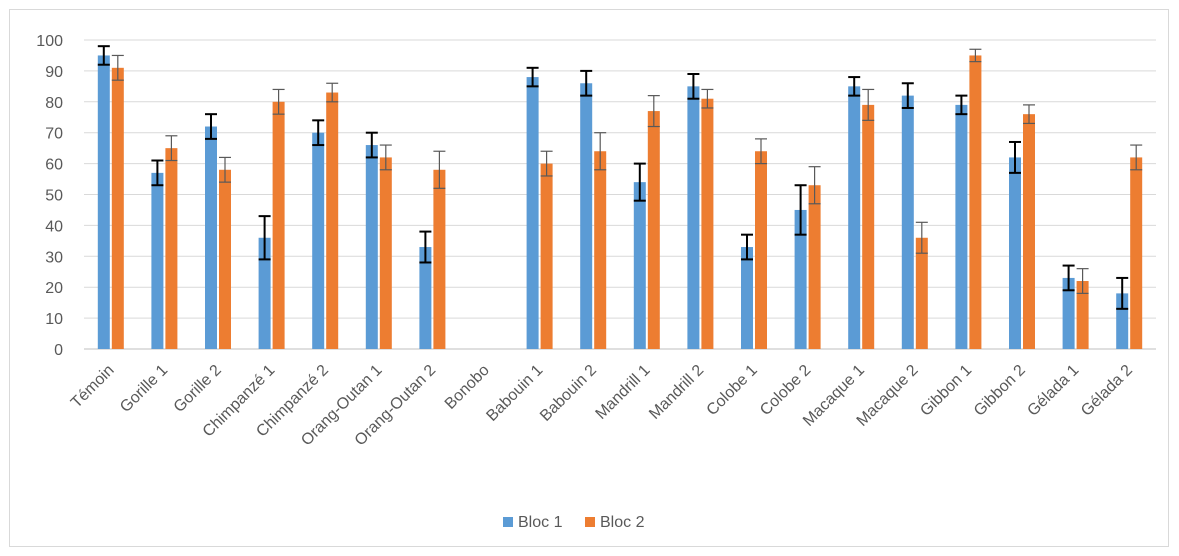  I want to click on x-tick-label: Gélada 1, so click(1053, 391).